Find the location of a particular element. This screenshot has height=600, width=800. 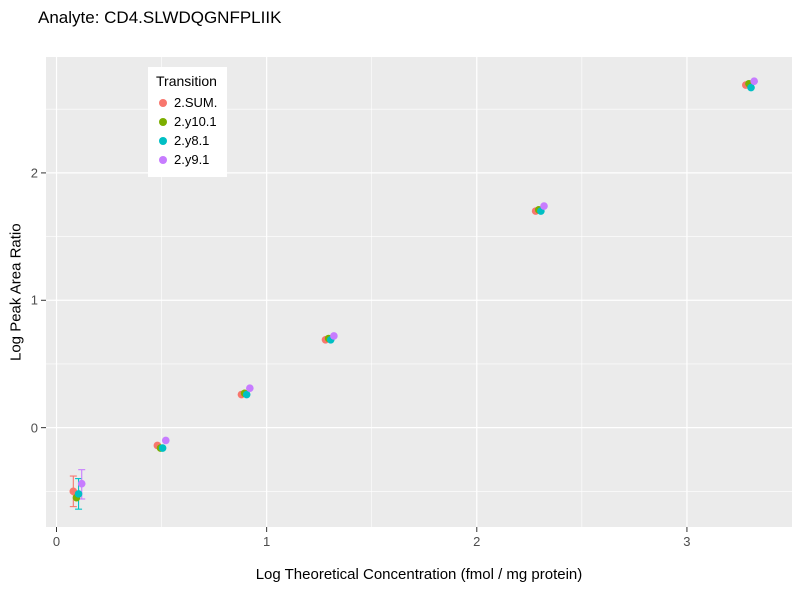

y-tick-label: 0 is located at coordinates (34, 428).